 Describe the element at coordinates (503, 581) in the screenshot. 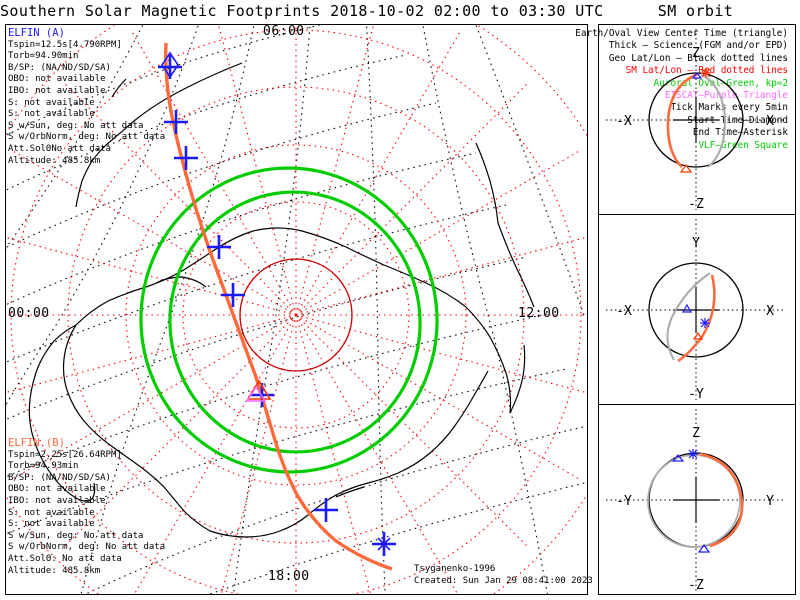

I see `created-timestamp: Created: Sun Jan 29 08:41:00 2023` at that location.